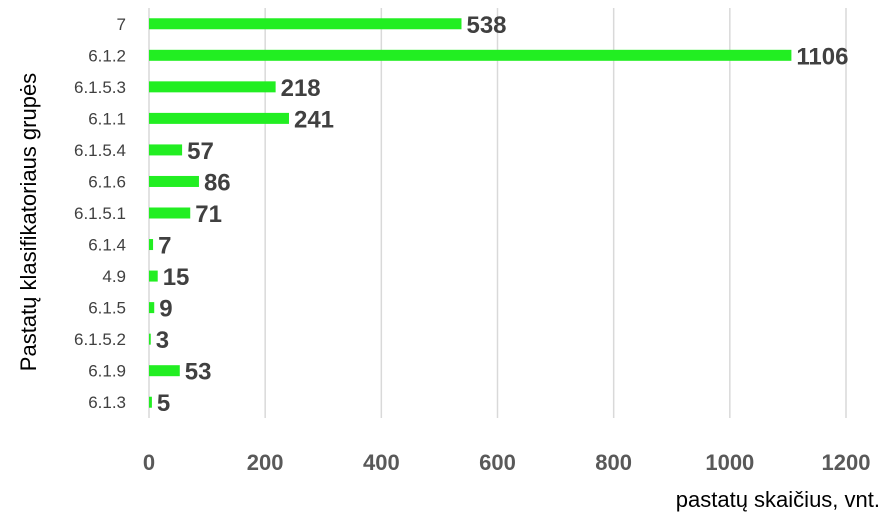  What do you see at coordinates (497, 462) in the screenshot?
I see `x-tick-label: 600` at bounding box center [497, 462].